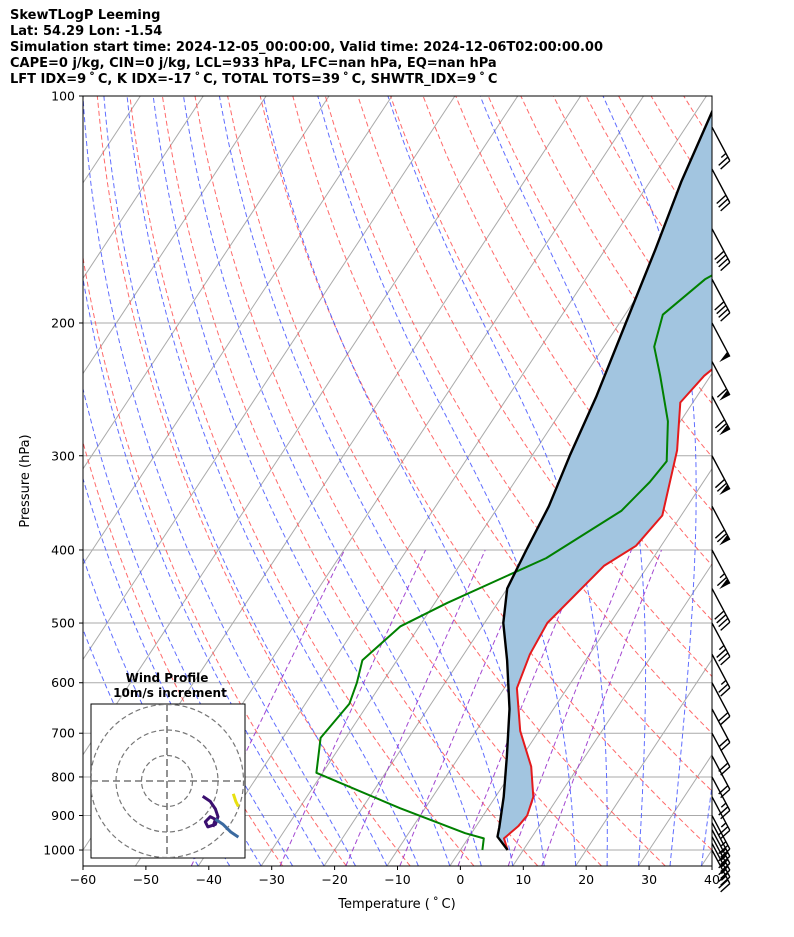 This screenshot has width=794, height=937. I want to click on x-tick-label: −20, so click(334, 879).